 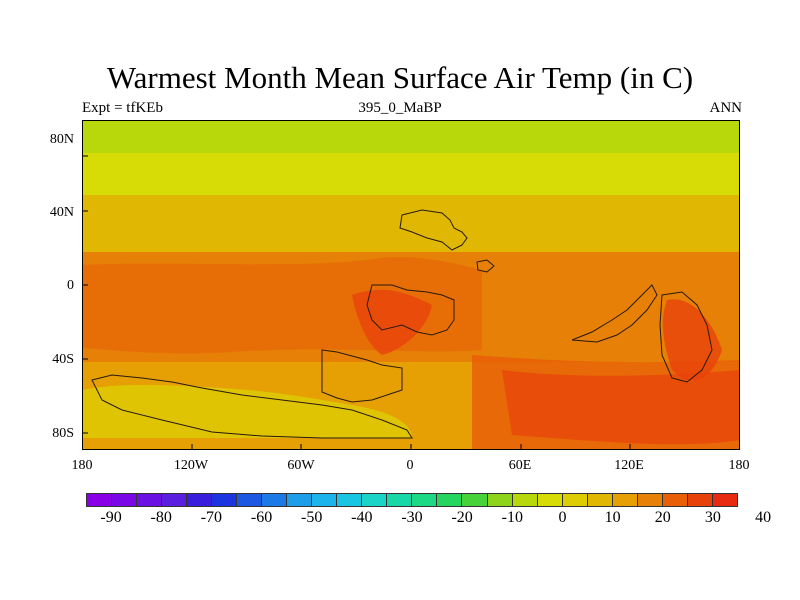 I want to click on x-tick-label: 60E, so click(x=520, y=465).